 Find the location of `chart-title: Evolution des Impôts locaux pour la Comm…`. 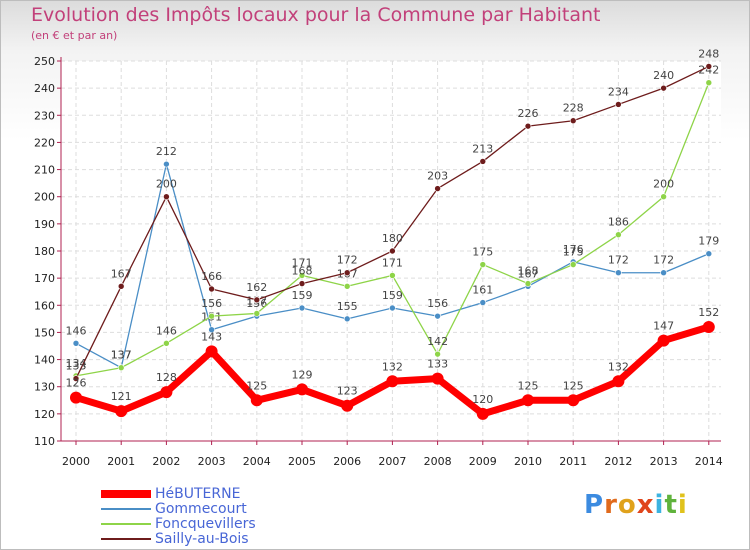

chart-title: Evolution des Impôts locaux pour la Comm… is located at coordinates (316, 15).